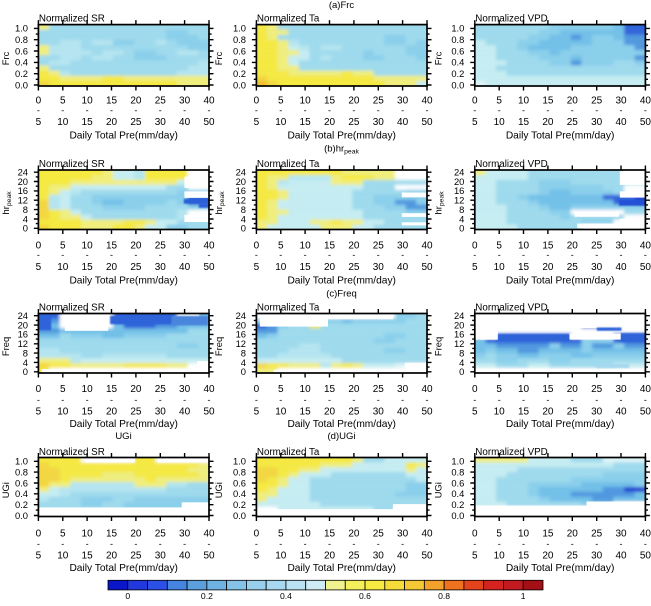 The height and width of the screenshot is (606, 651). I want to click on svg-text: 8, so click(461, 209).